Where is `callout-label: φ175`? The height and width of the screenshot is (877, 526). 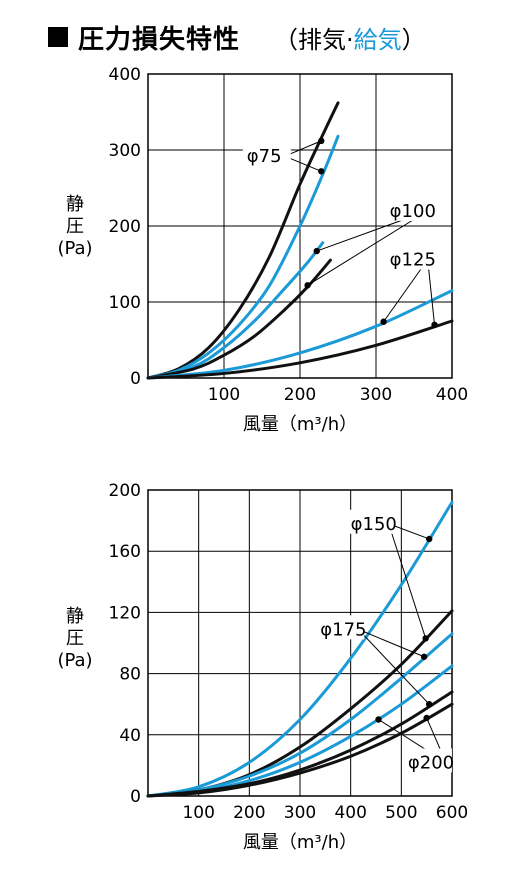
callout-label: φ175 is located at coordinates (343, 629).